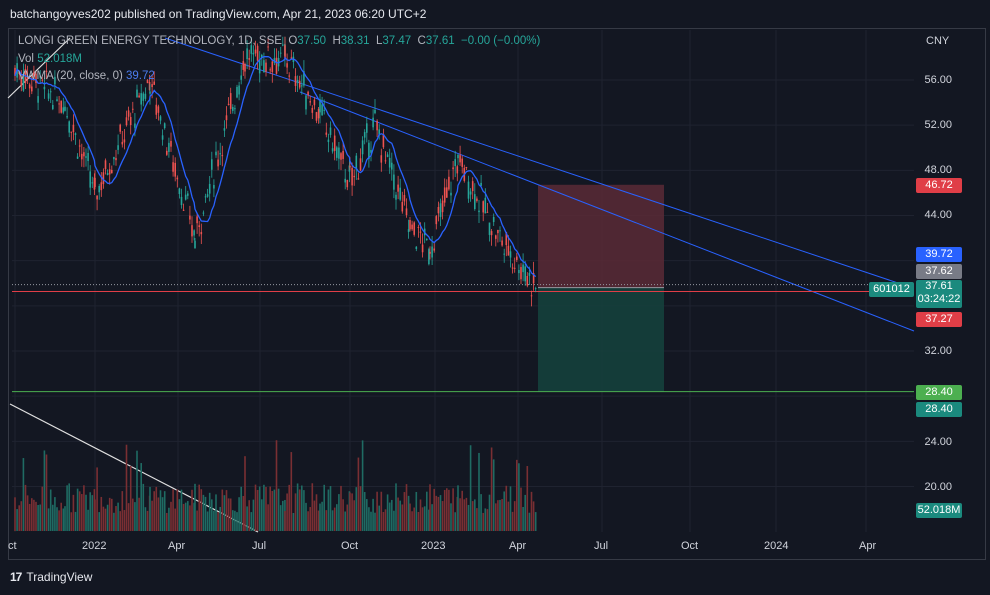 Image resolution: width=990 pixels, height=595 pixels. I want to click on stop-loss-zone, so click(601, 236).